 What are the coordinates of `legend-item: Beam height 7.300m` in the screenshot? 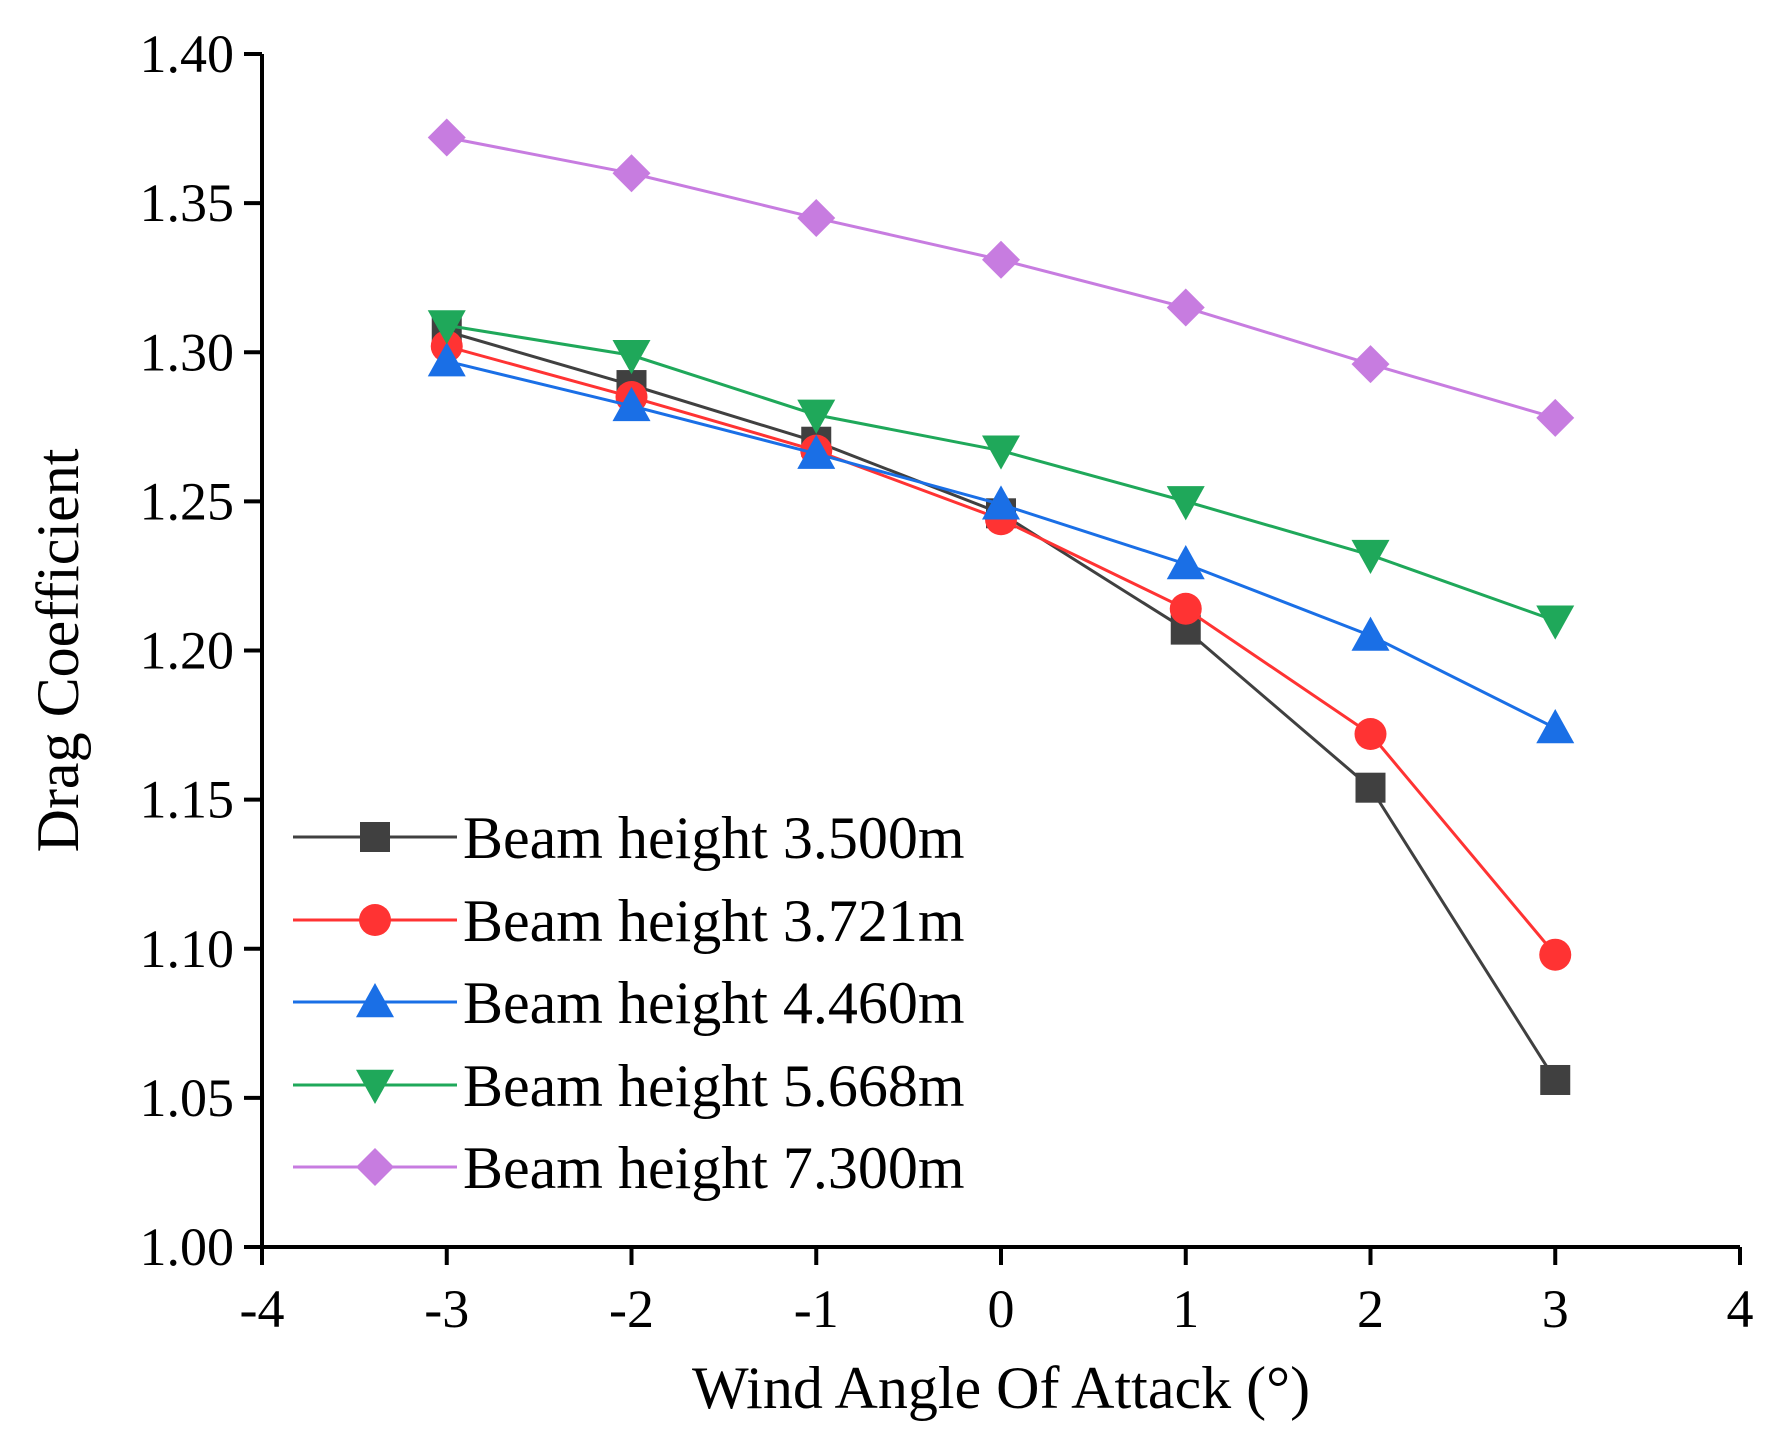 It's located at (629, 1168).